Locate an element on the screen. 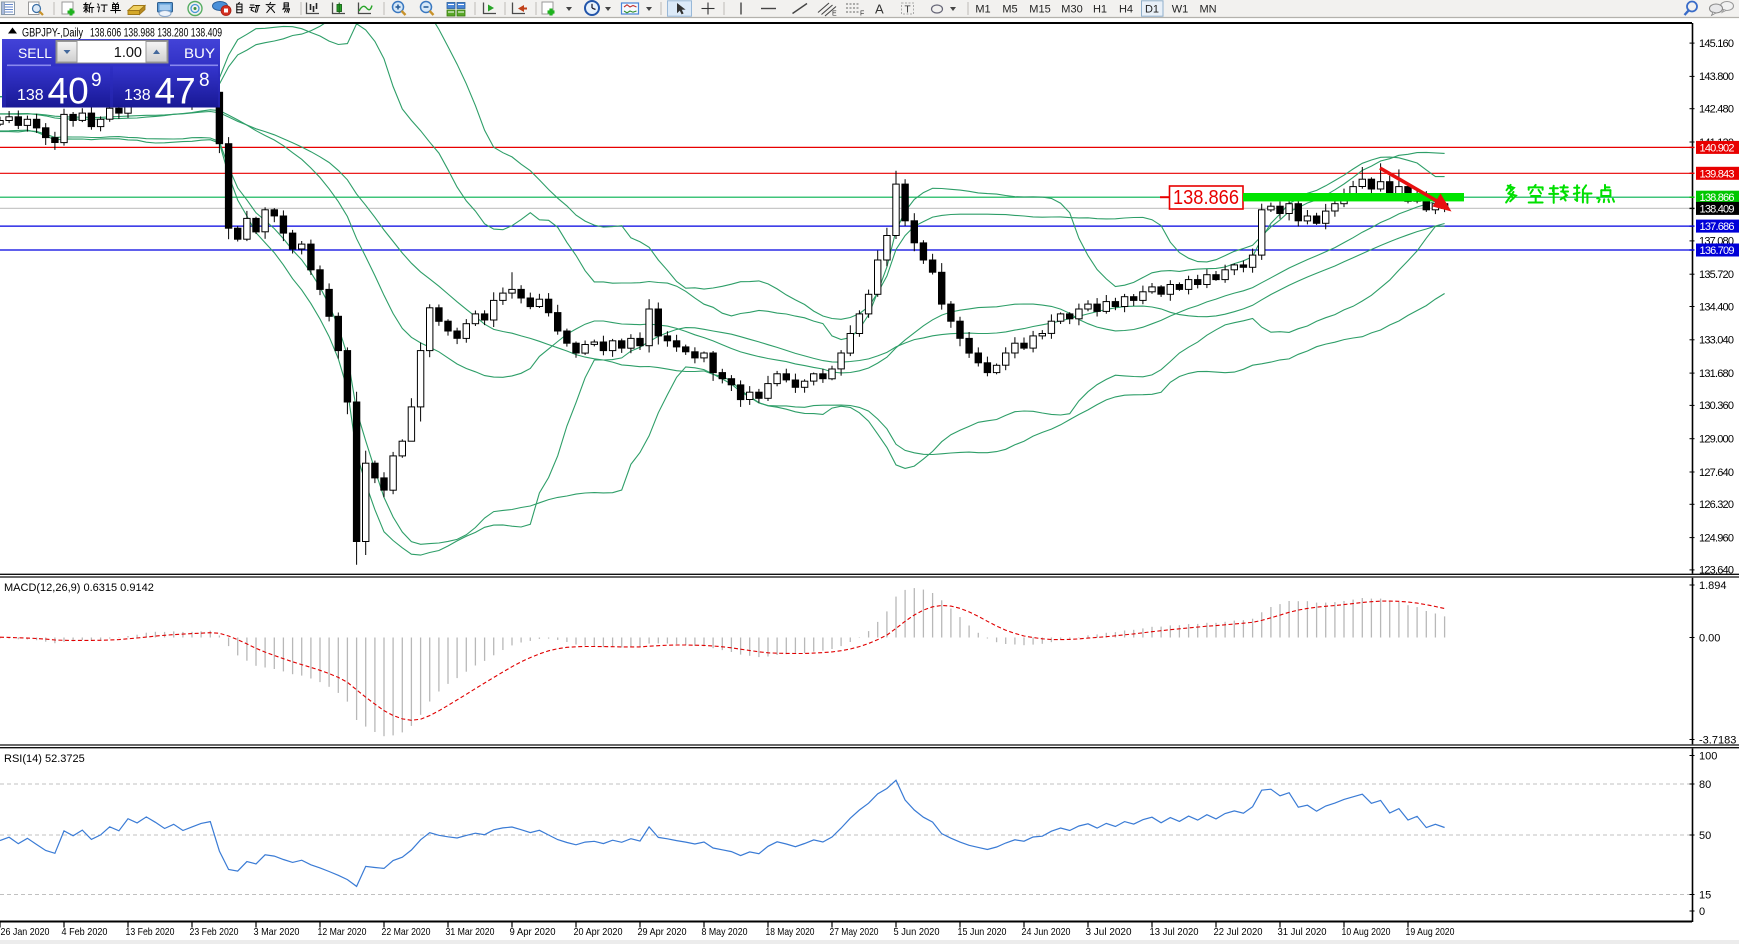 The height and width of the screenshot is (944, 1739). svg-text: 50 is located at coordinates (1705, 836).